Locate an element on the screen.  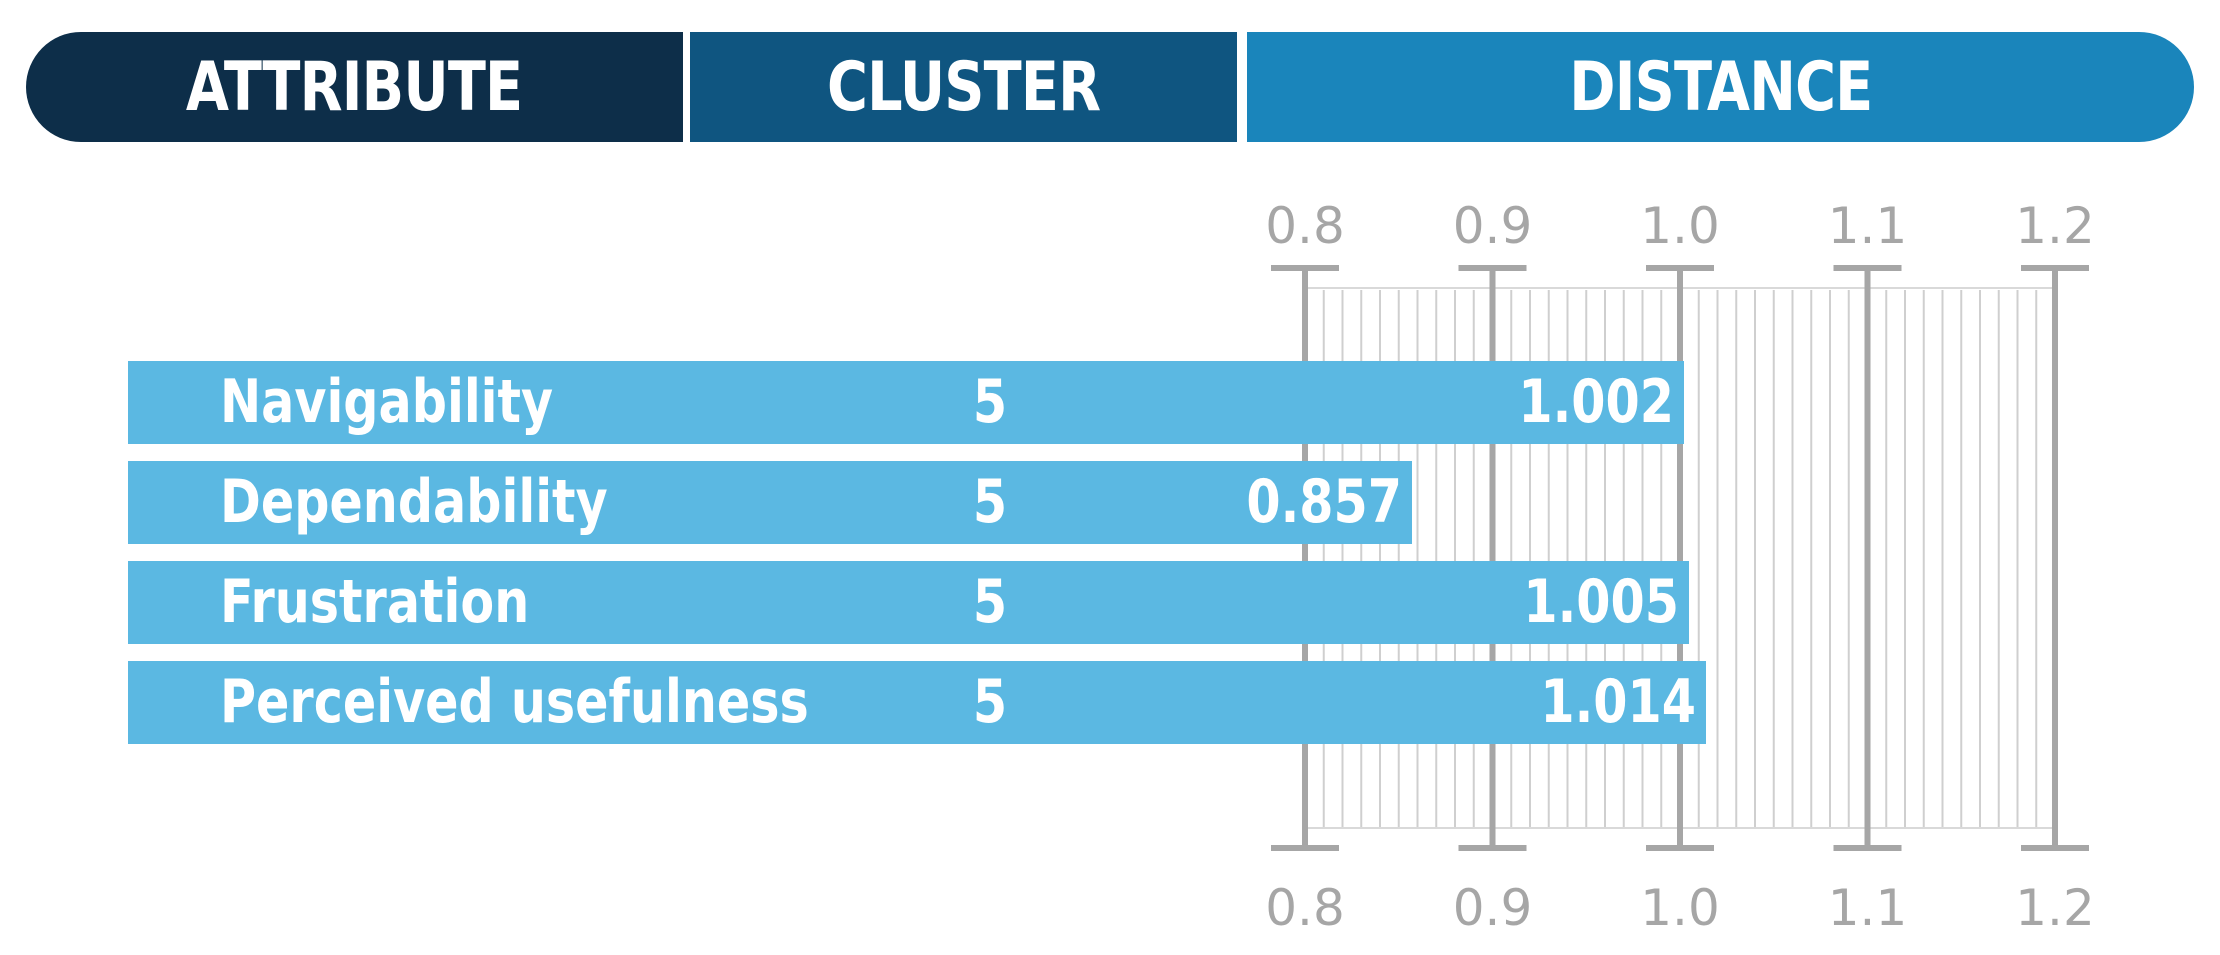
tick-label-bottom: 0.8 is located at coordinates (1305, 908).